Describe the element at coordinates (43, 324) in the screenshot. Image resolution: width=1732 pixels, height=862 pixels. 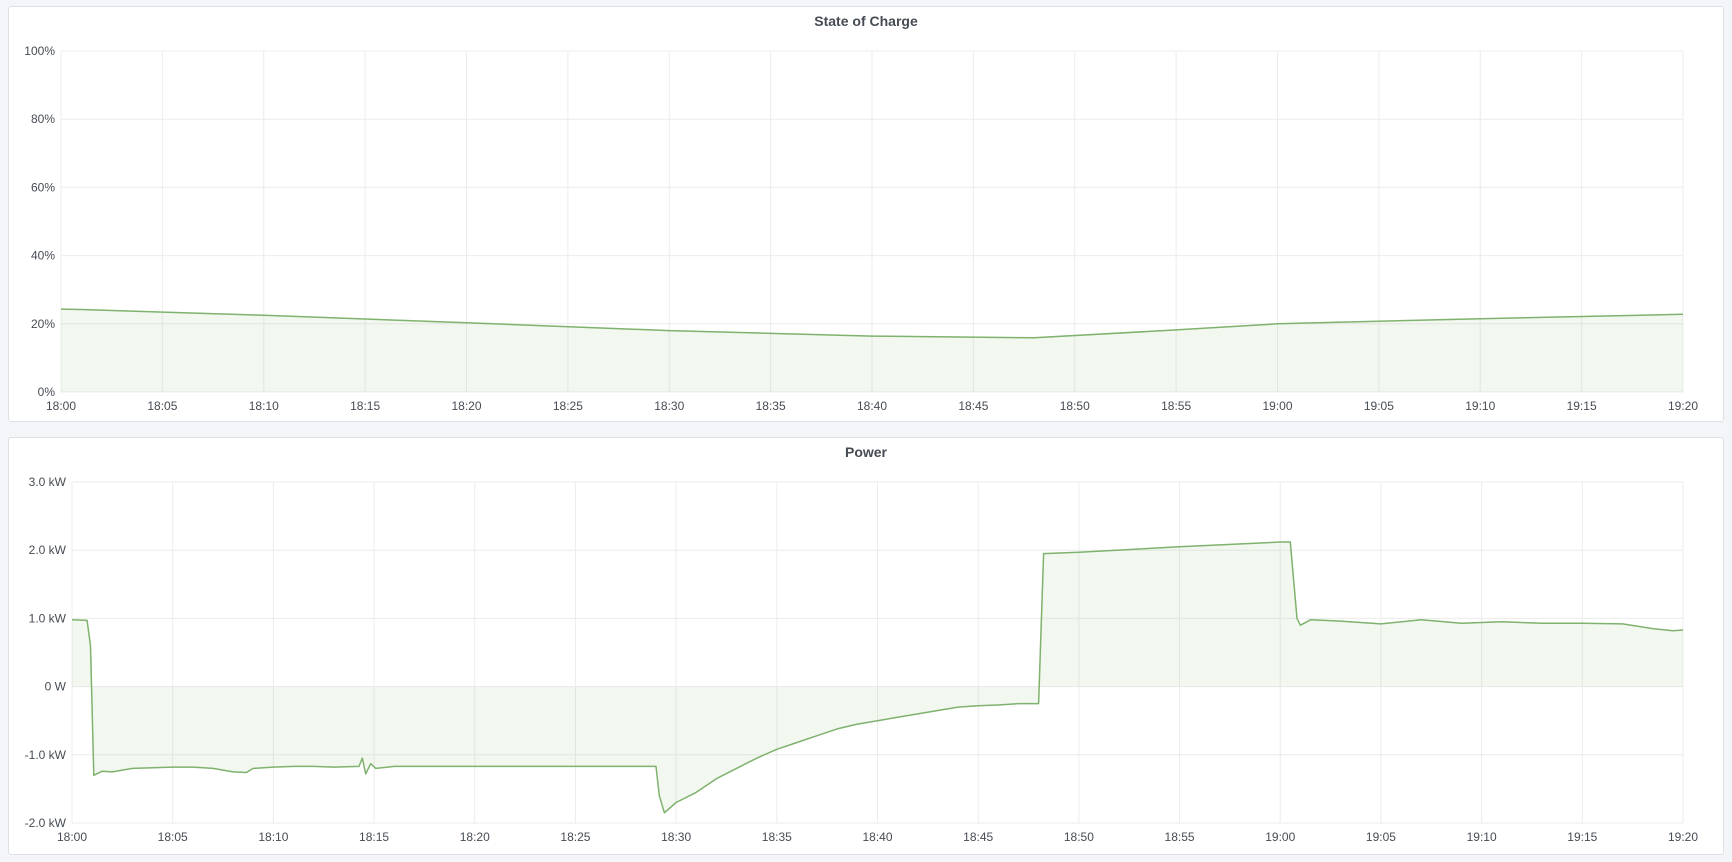
I see `y-tick-label: 20%` at that location.